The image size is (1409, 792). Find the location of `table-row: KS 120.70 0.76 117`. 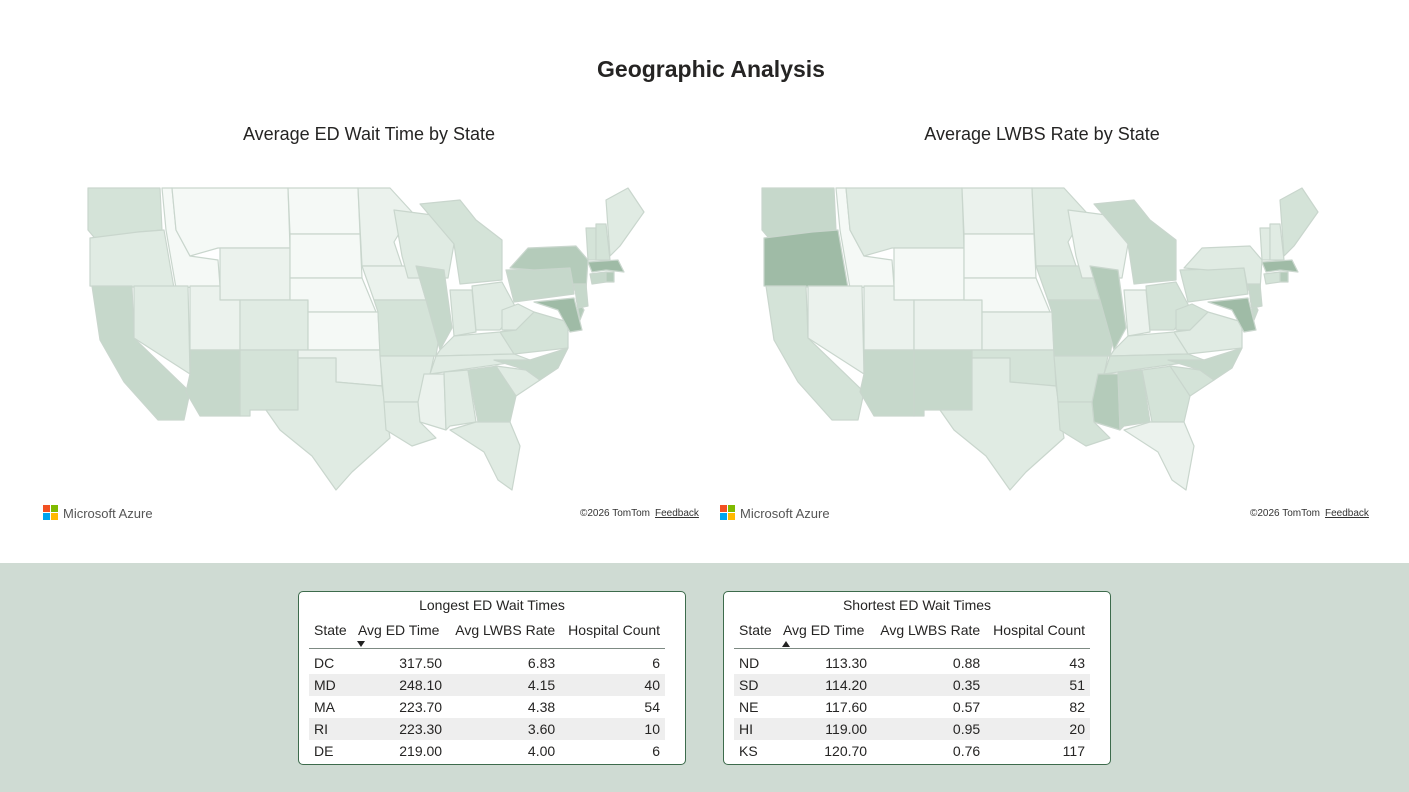

table-row: KS 120.70 0.76 117 is located at coordinates (912, 751).